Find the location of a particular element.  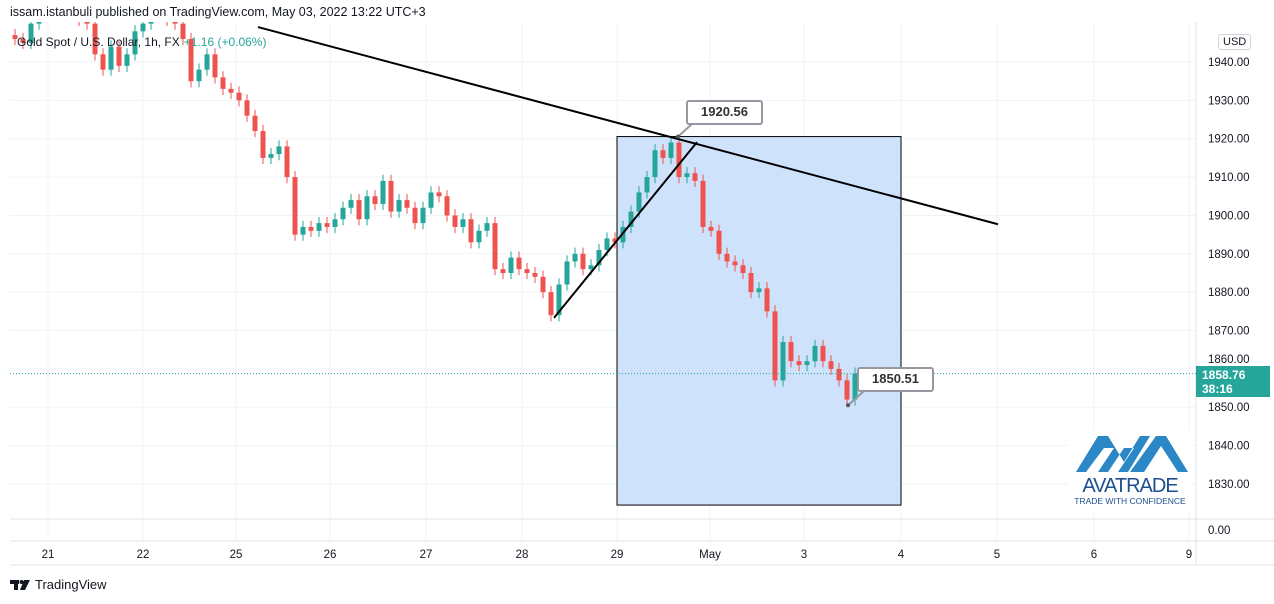

low-callout-pointer is located at coordinates (856, 398).